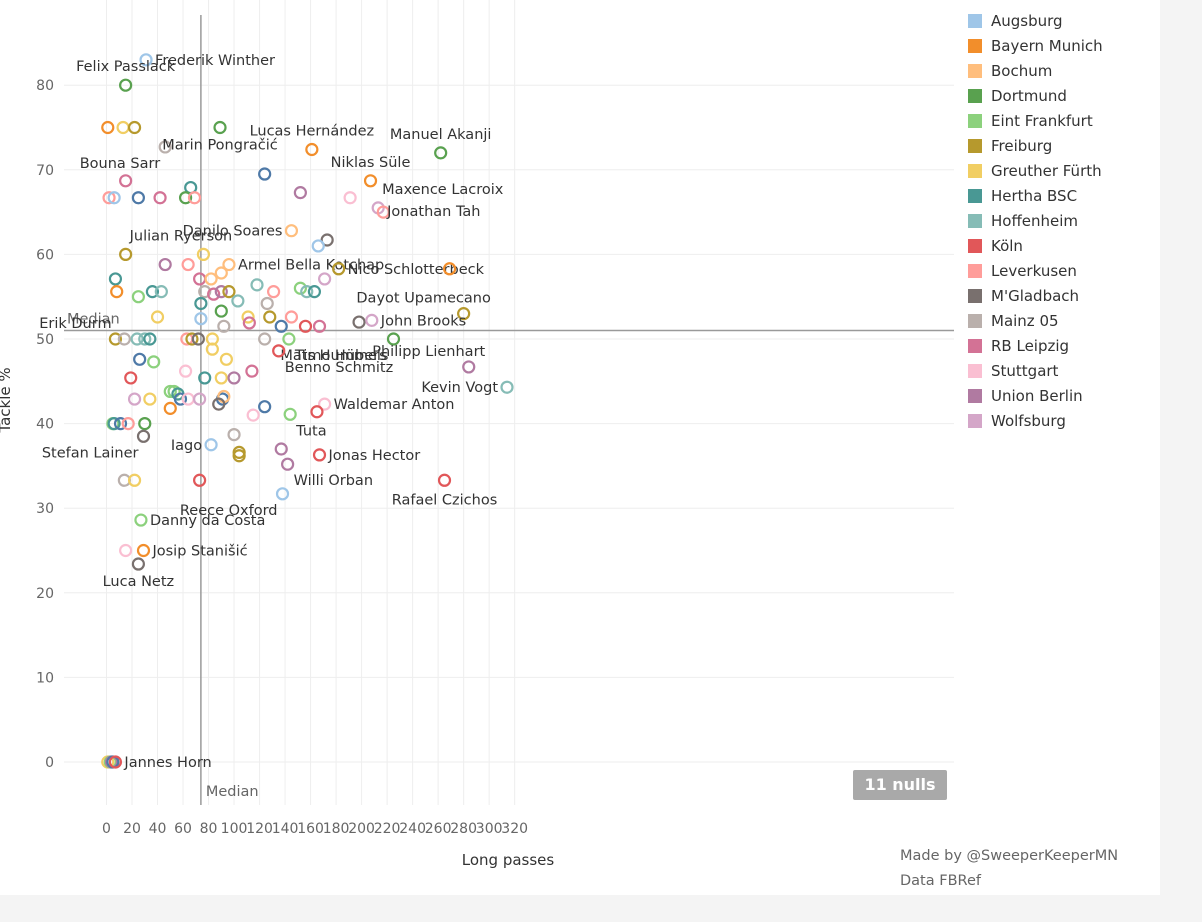  I want to click on legend-item: Wolfsburg, so click(1035, 420).